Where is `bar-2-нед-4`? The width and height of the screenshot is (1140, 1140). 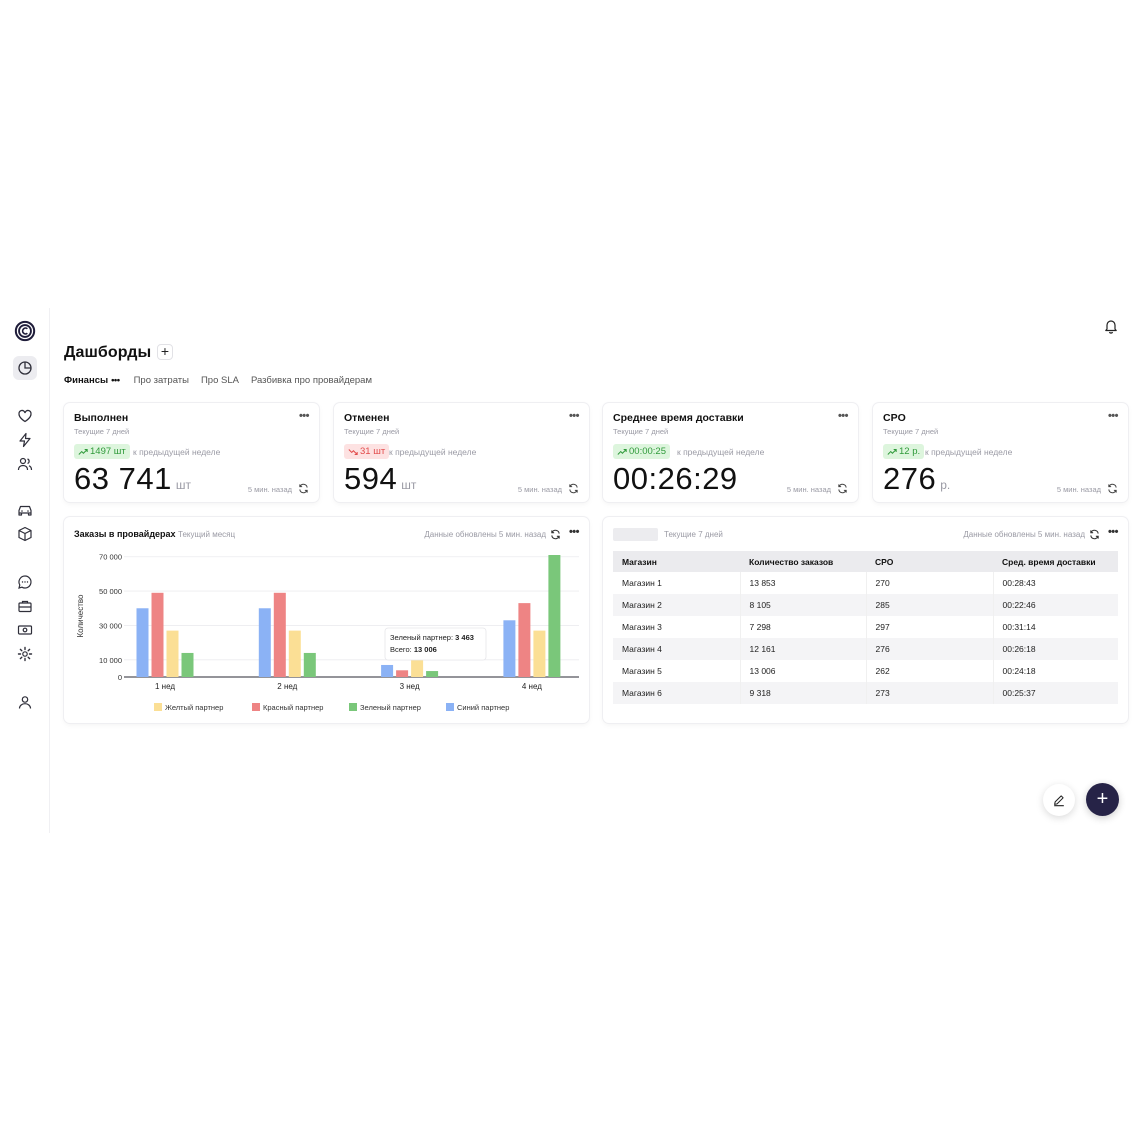 bar-2-нед-4 is located at coordinates (309, 664).